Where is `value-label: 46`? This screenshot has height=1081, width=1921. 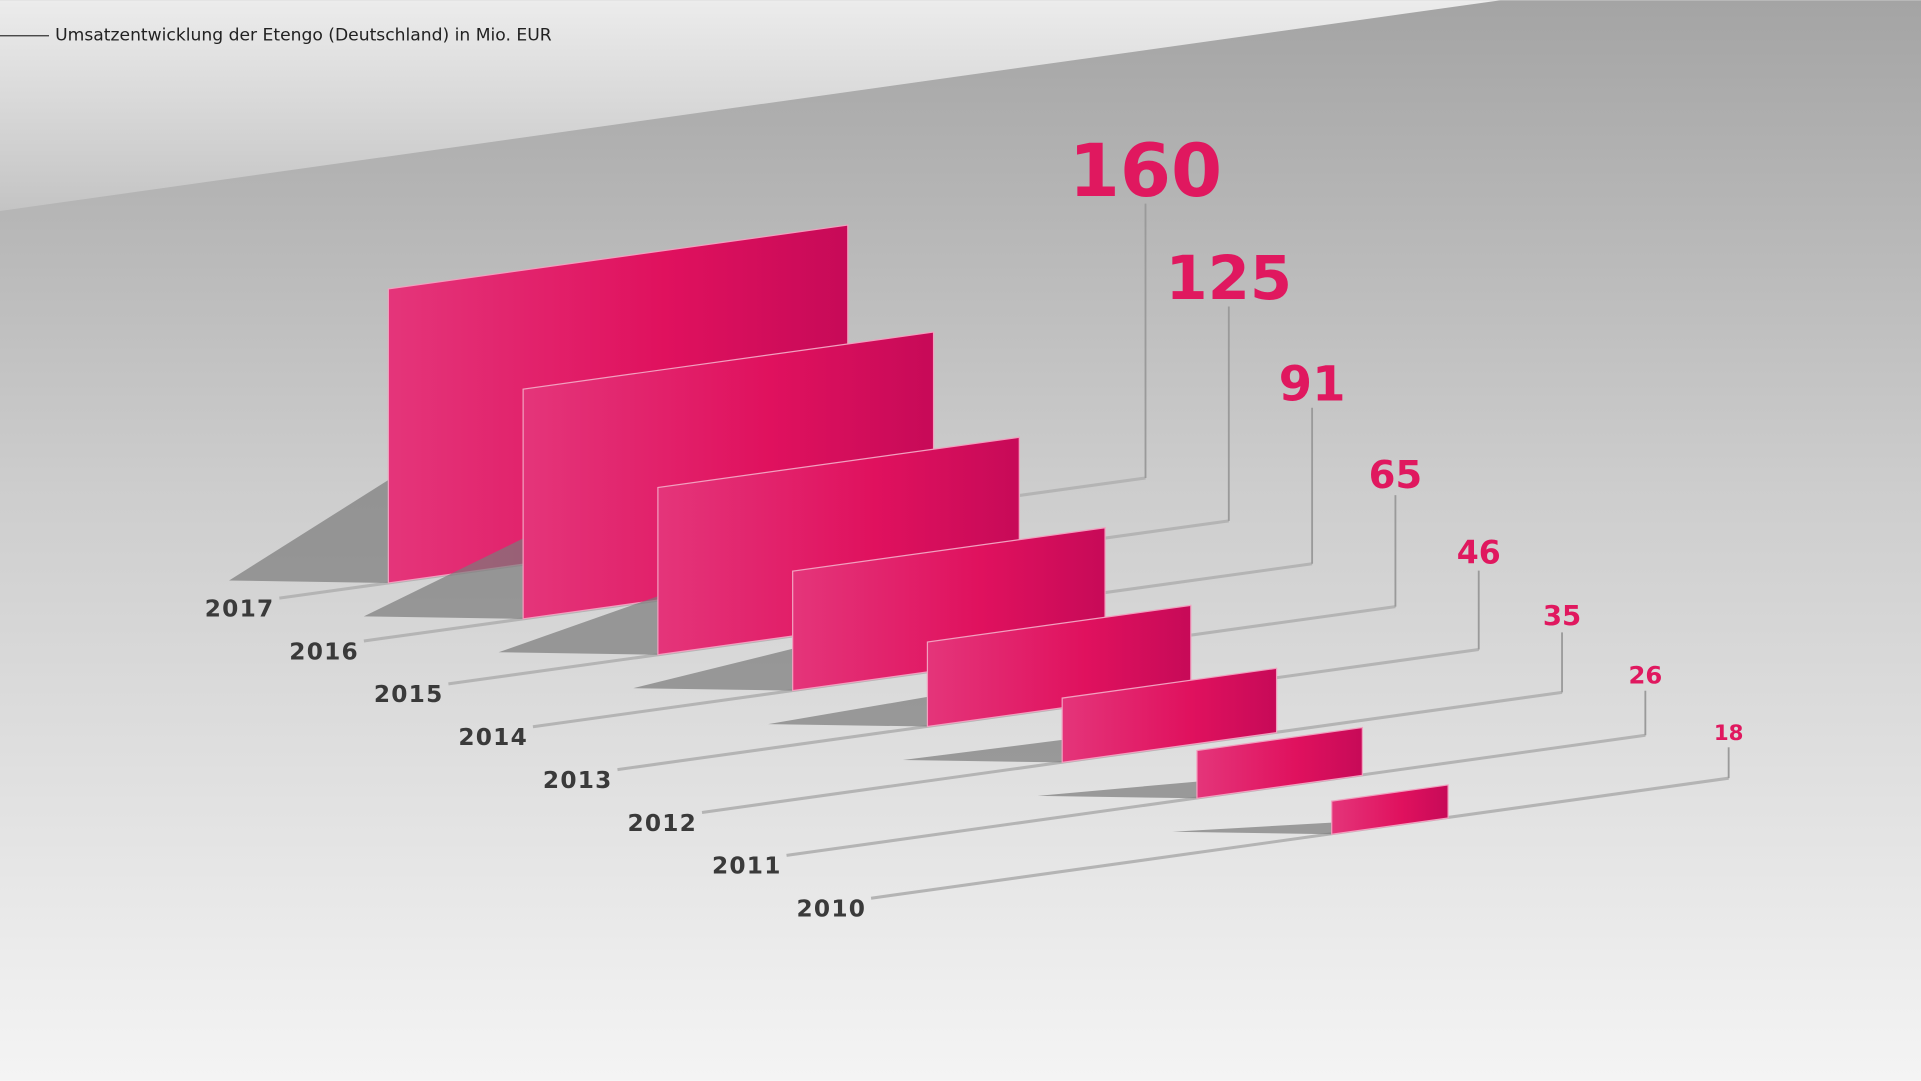 value-label: 46 is located at coordinates (1479, 553).